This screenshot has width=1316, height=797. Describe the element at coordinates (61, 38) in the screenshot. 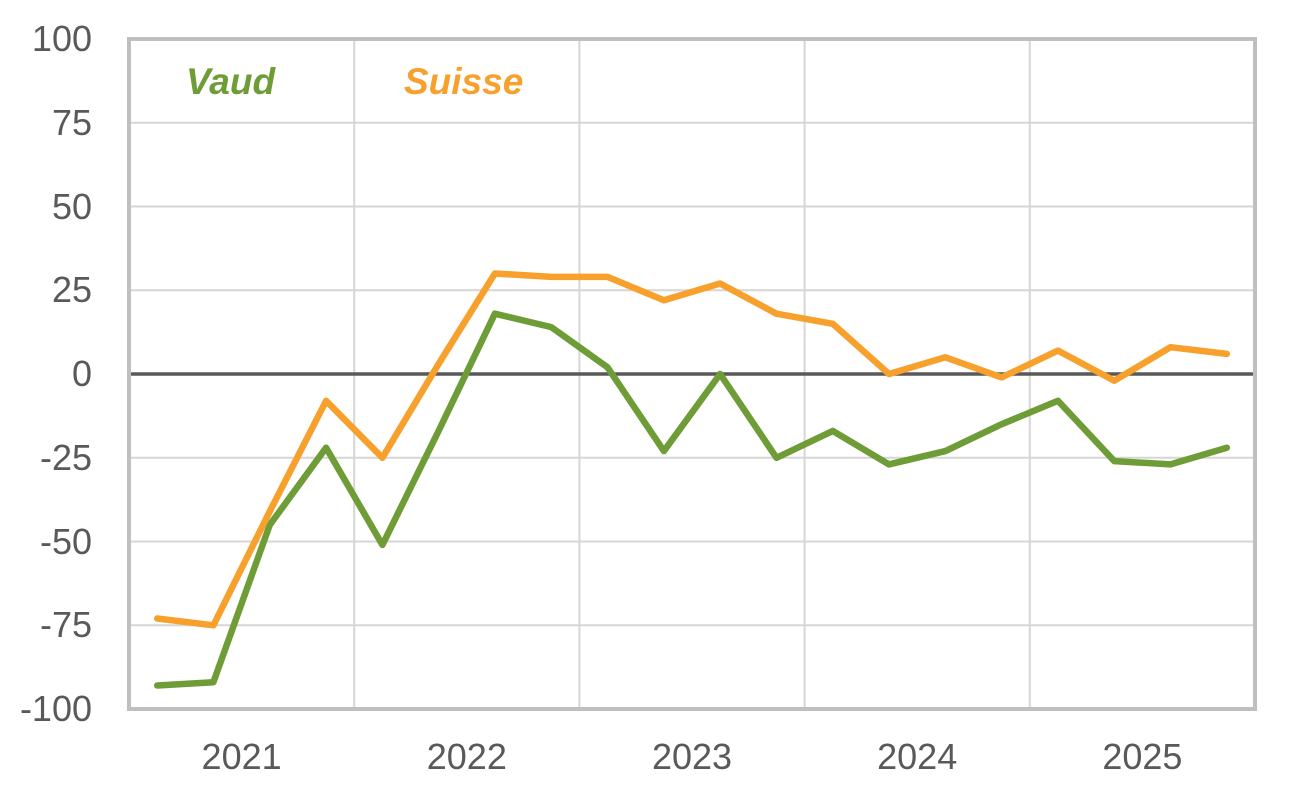

I see `y-tick-label: 100` at that location.